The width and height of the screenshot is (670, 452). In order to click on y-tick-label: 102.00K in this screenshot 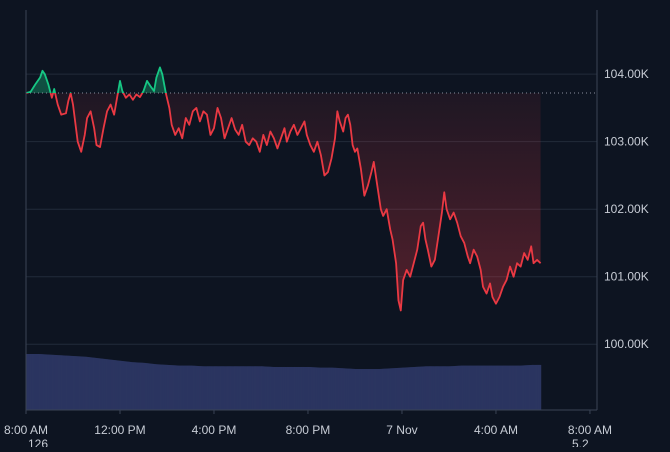, I will do `click(626, 209)`.